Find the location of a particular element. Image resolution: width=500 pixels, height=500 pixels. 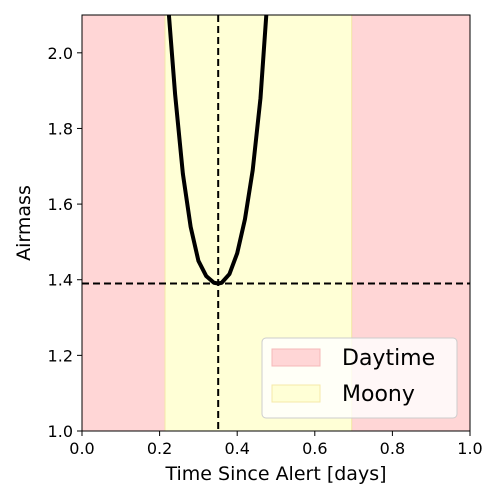

y-axis-ticks: 1.0 1.2 1.4 1.6 1.8 2.0 is located at coordinates (65, 242).